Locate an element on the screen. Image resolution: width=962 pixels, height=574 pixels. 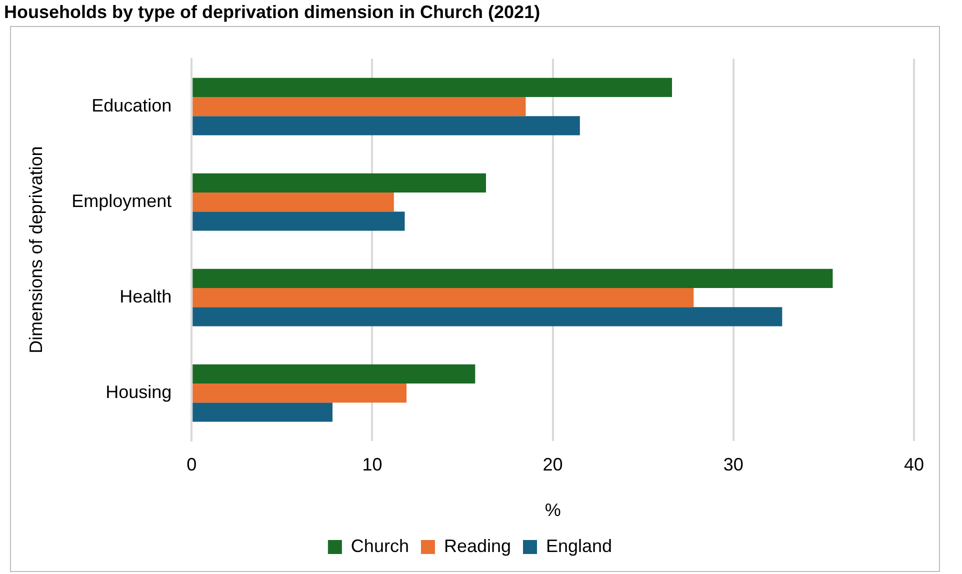
y-tick-label: Education is located at coordinates (132, 106).